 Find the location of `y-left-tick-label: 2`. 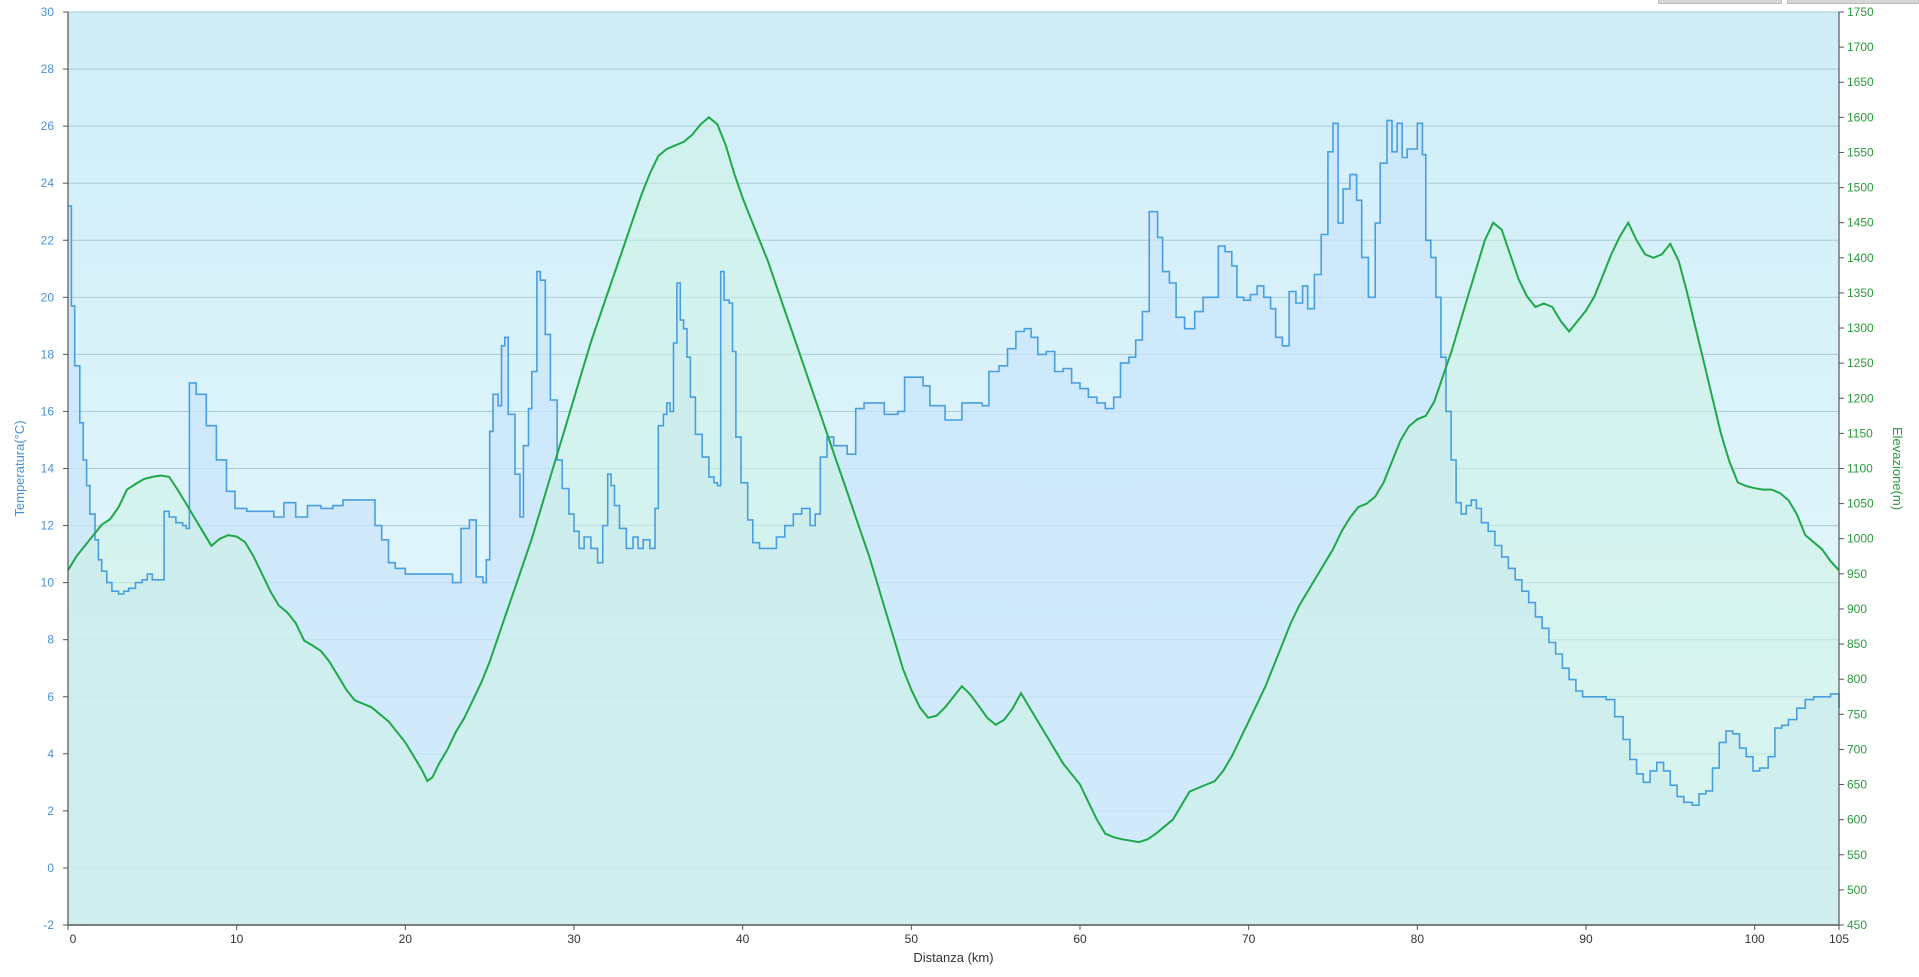

y-left-tick-label: 2 is located at coordinates (50, 811).